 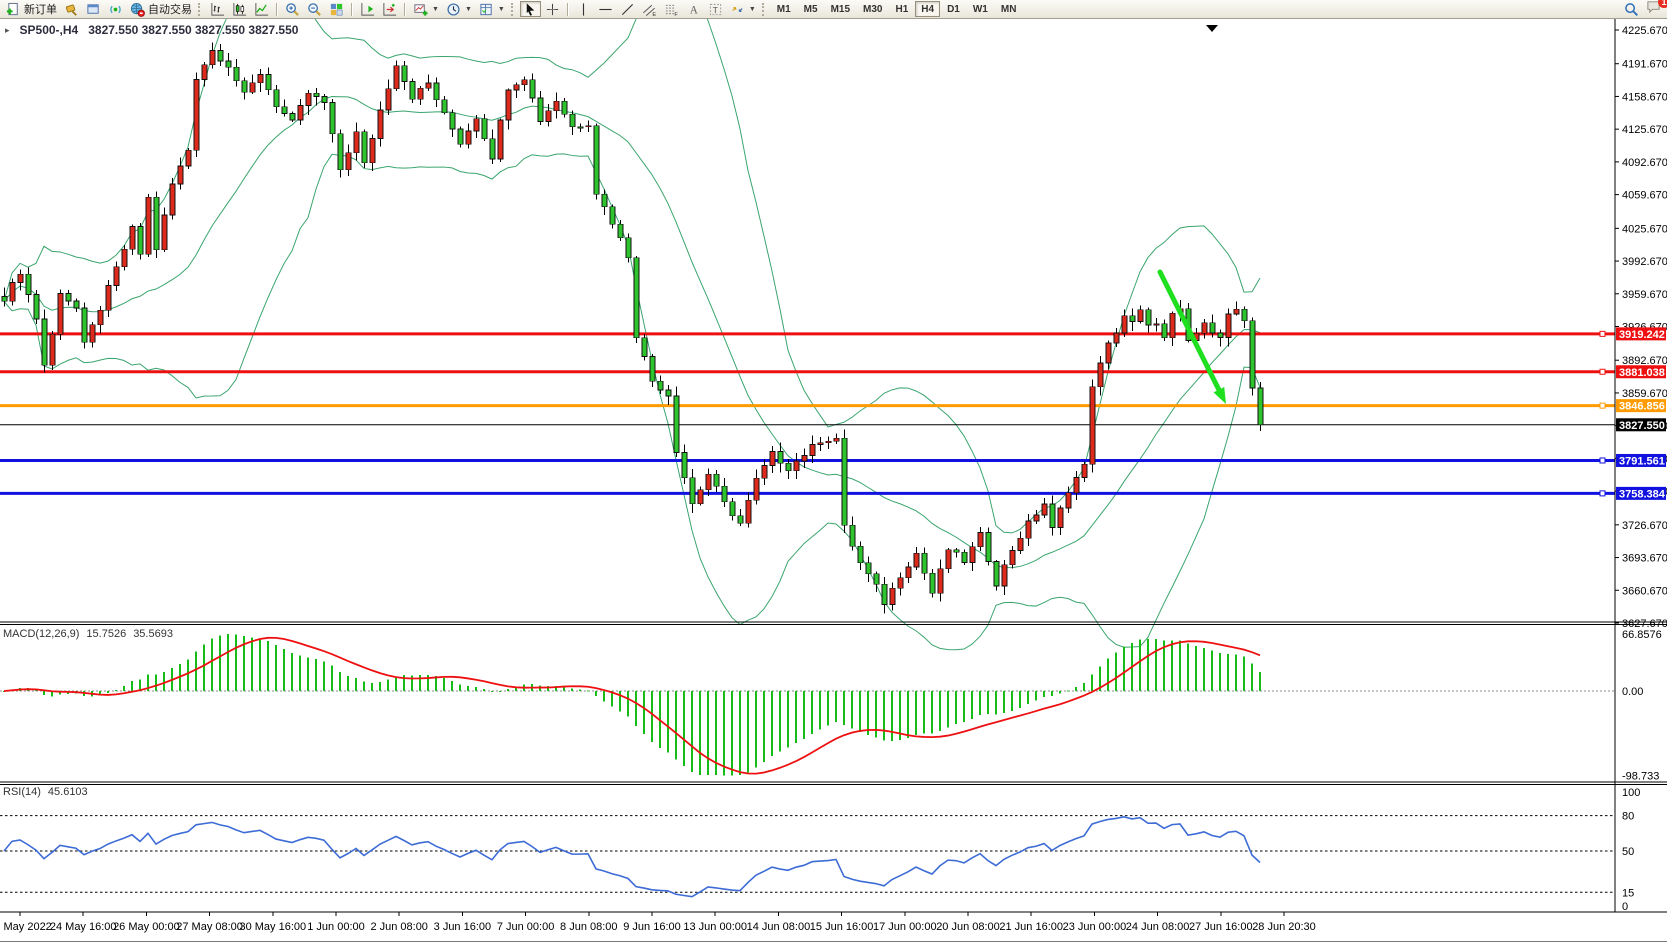 I want to click on vertical-line-icon, so click(x=583, y=9).